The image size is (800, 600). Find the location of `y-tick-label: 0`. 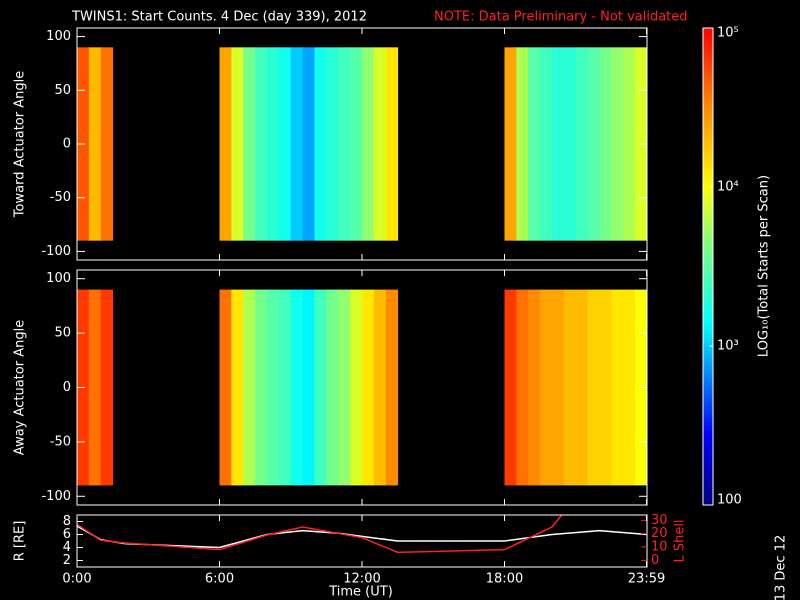

y-tick-label: 0 is located at coordinates (67, 144).